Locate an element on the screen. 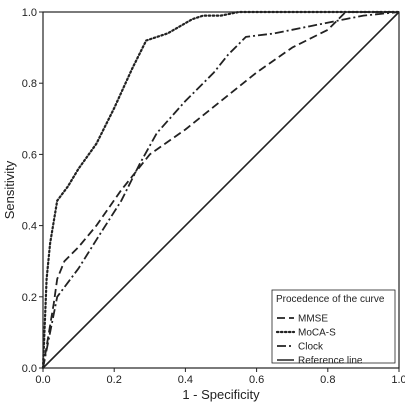  y-tick-label: 0.6 is located at coordinates (29, 155).